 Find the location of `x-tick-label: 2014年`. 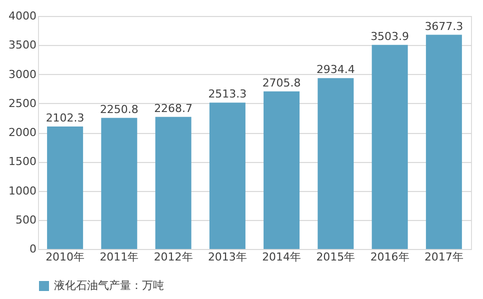

x-tick-label: 2014年 is located at coordinates (282, 257).